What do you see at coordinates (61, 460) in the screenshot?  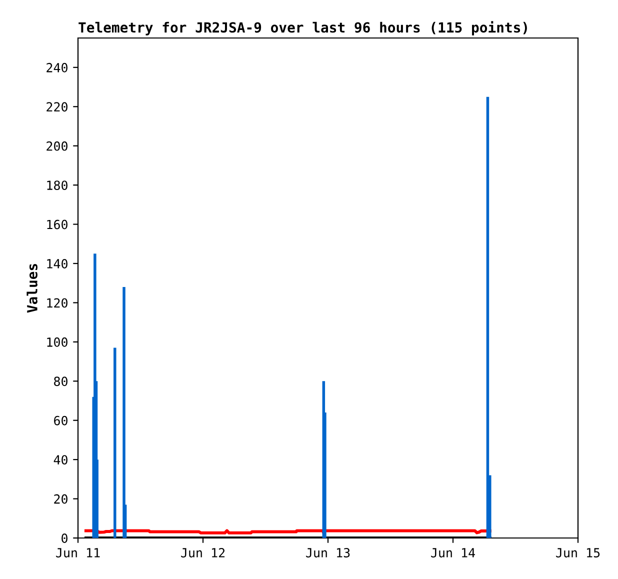 I see `y-tick-label: 40` at bounding box center [61, 460].